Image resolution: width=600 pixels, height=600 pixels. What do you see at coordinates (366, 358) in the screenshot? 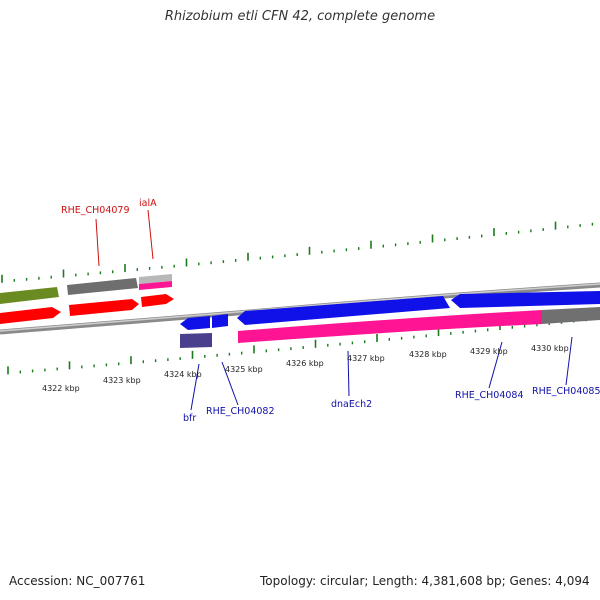
I see `scale-label-4327: 4327 kbp` at bounding box center [366, 358].